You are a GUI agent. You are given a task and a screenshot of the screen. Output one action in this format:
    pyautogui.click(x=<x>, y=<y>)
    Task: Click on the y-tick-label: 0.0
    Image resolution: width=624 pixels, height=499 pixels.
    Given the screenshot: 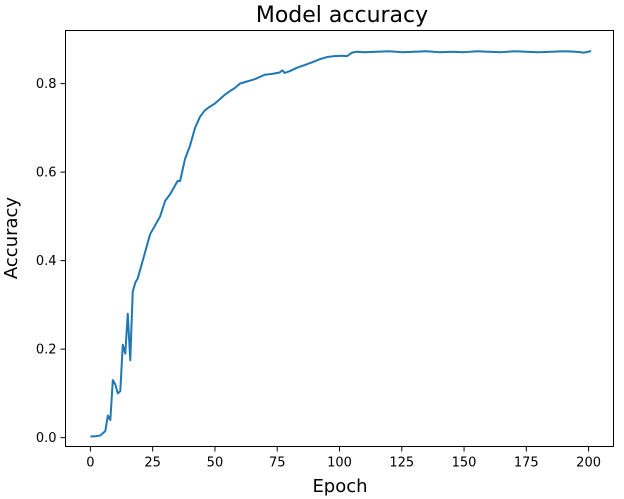 What is the action you would take?
    pyautogui.click(x=46, y=438)
    